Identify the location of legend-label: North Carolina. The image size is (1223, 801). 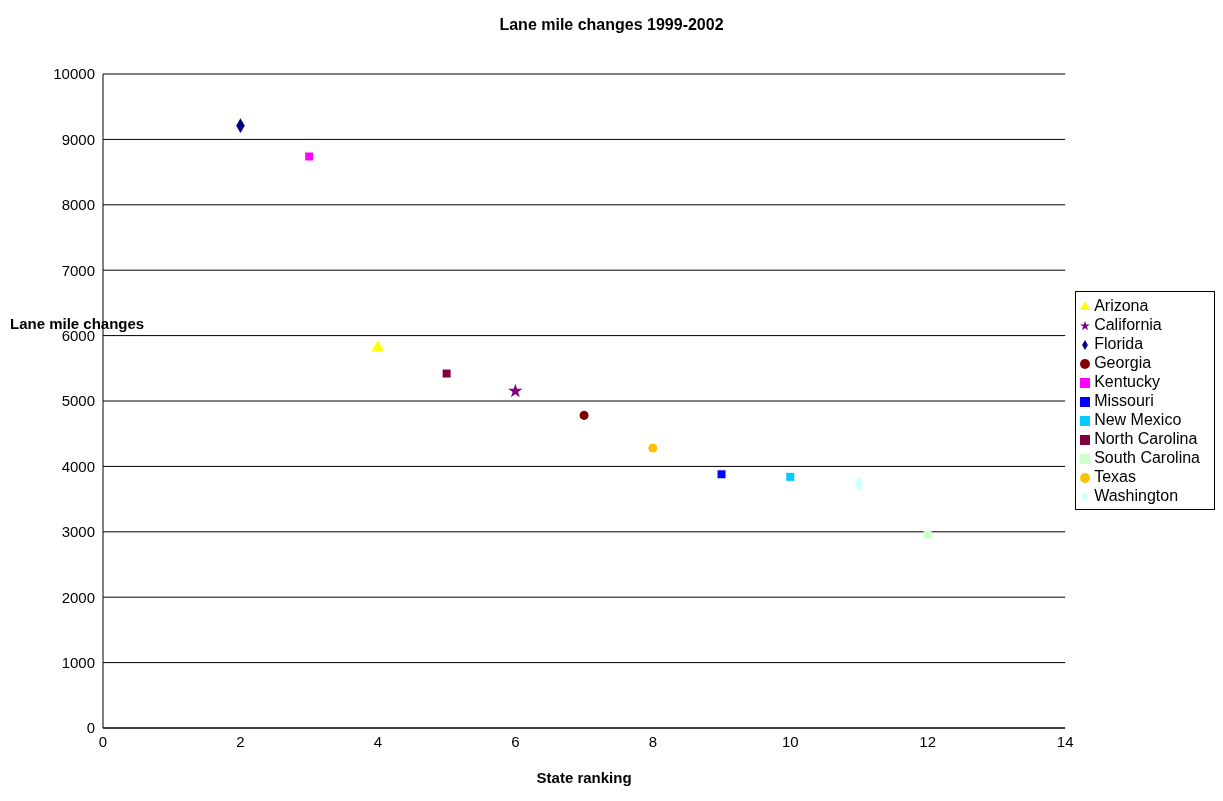
(1146, 438).